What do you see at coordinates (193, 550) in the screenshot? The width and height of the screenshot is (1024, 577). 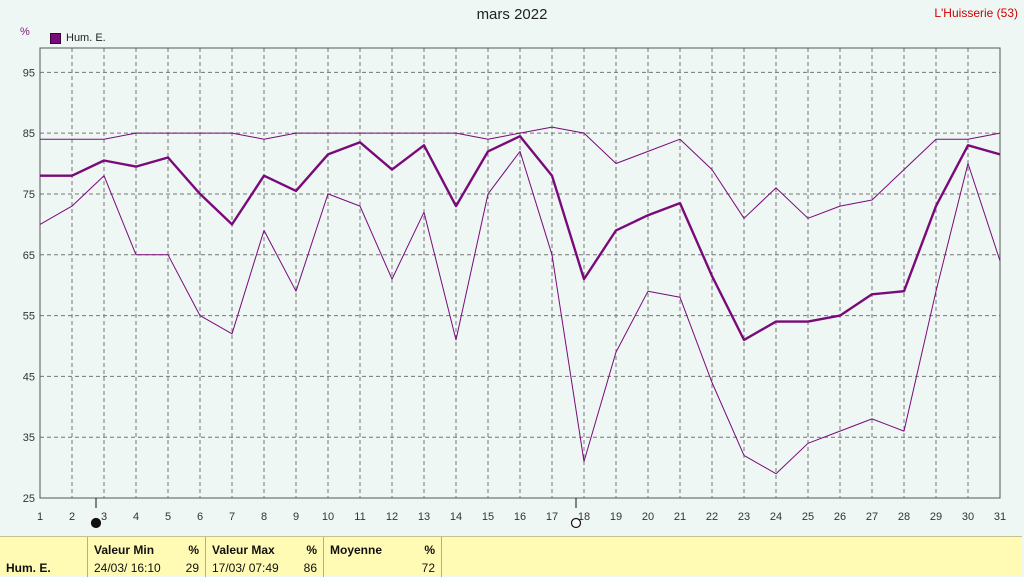 I see `stats-min-unit: %` at bounding box center [193, 550].